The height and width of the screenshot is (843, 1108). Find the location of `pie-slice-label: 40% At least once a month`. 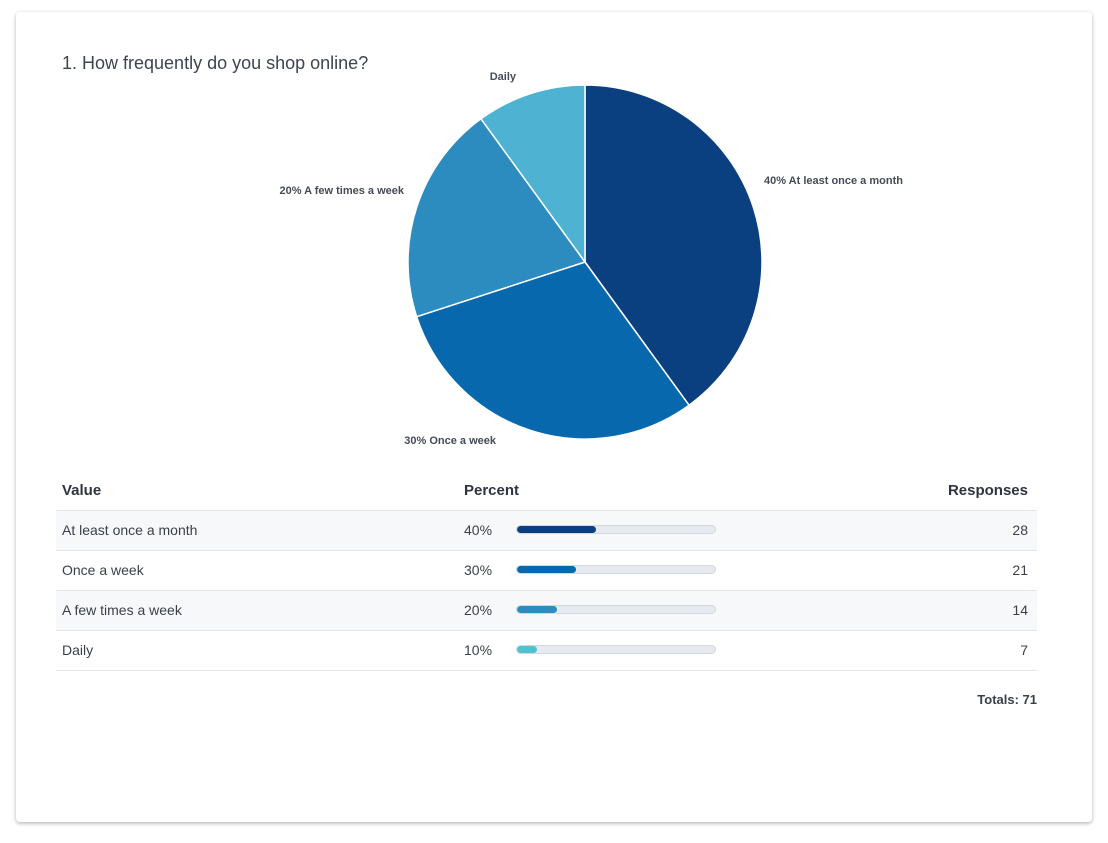

pie-slice-label: 40% At least once a month is located at coordinates (833, 181).